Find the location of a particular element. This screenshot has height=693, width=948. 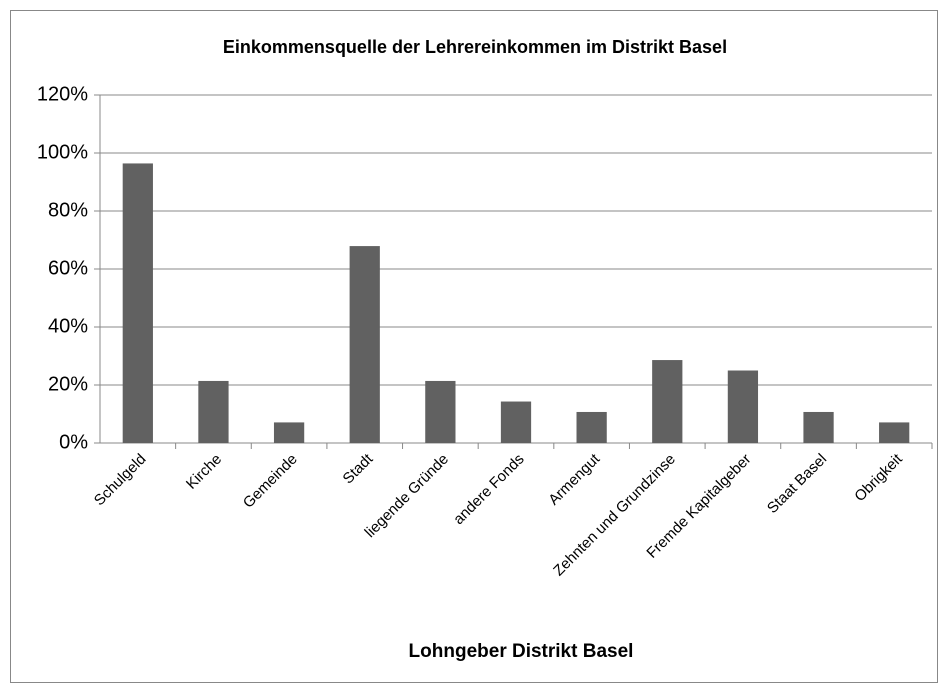

y-tick-label: 120% is located at coordinates (62, 94).